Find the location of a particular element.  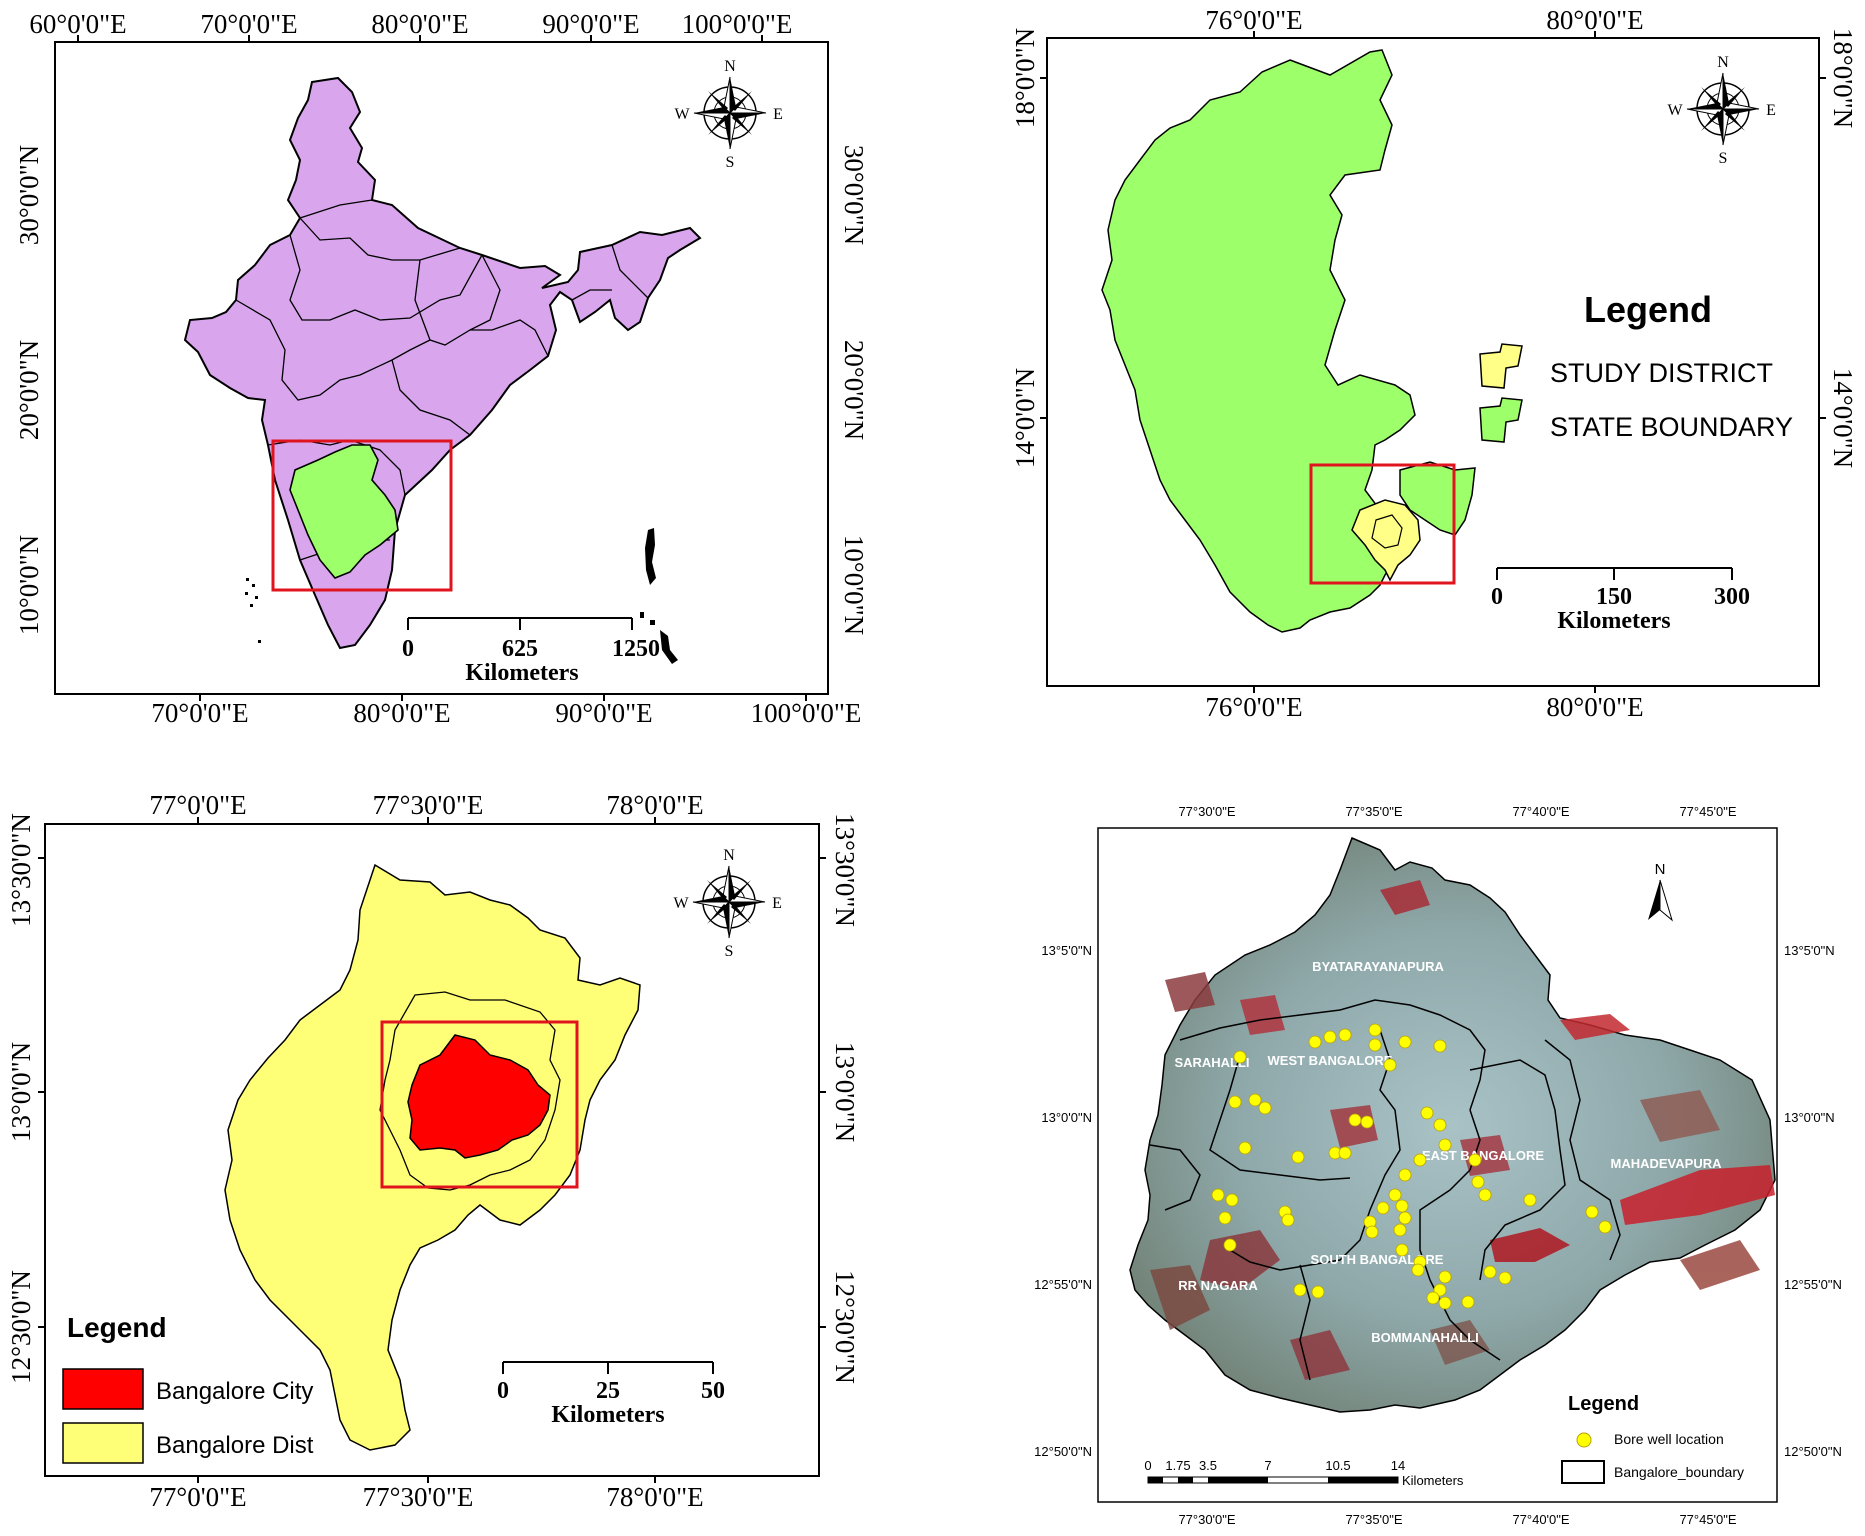

zone-label-sarahalli: SARAHALLI is located at coordinates (1211, 1062).